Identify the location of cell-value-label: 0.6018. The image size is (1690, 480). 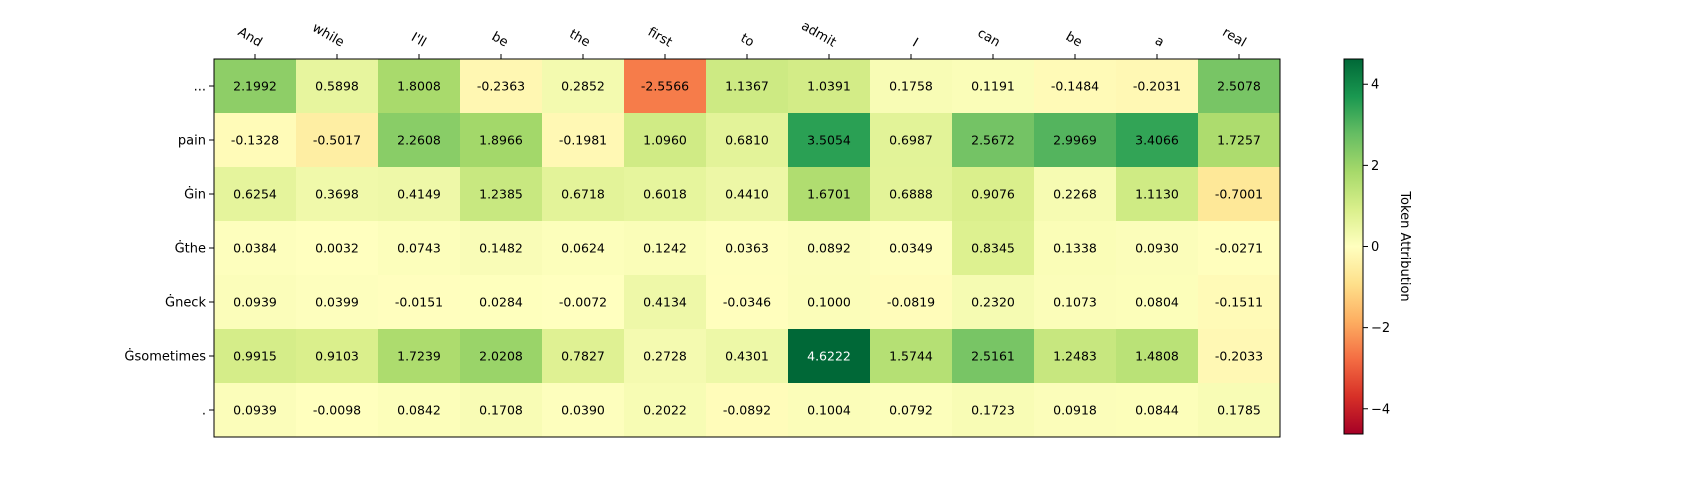
(665, 194).